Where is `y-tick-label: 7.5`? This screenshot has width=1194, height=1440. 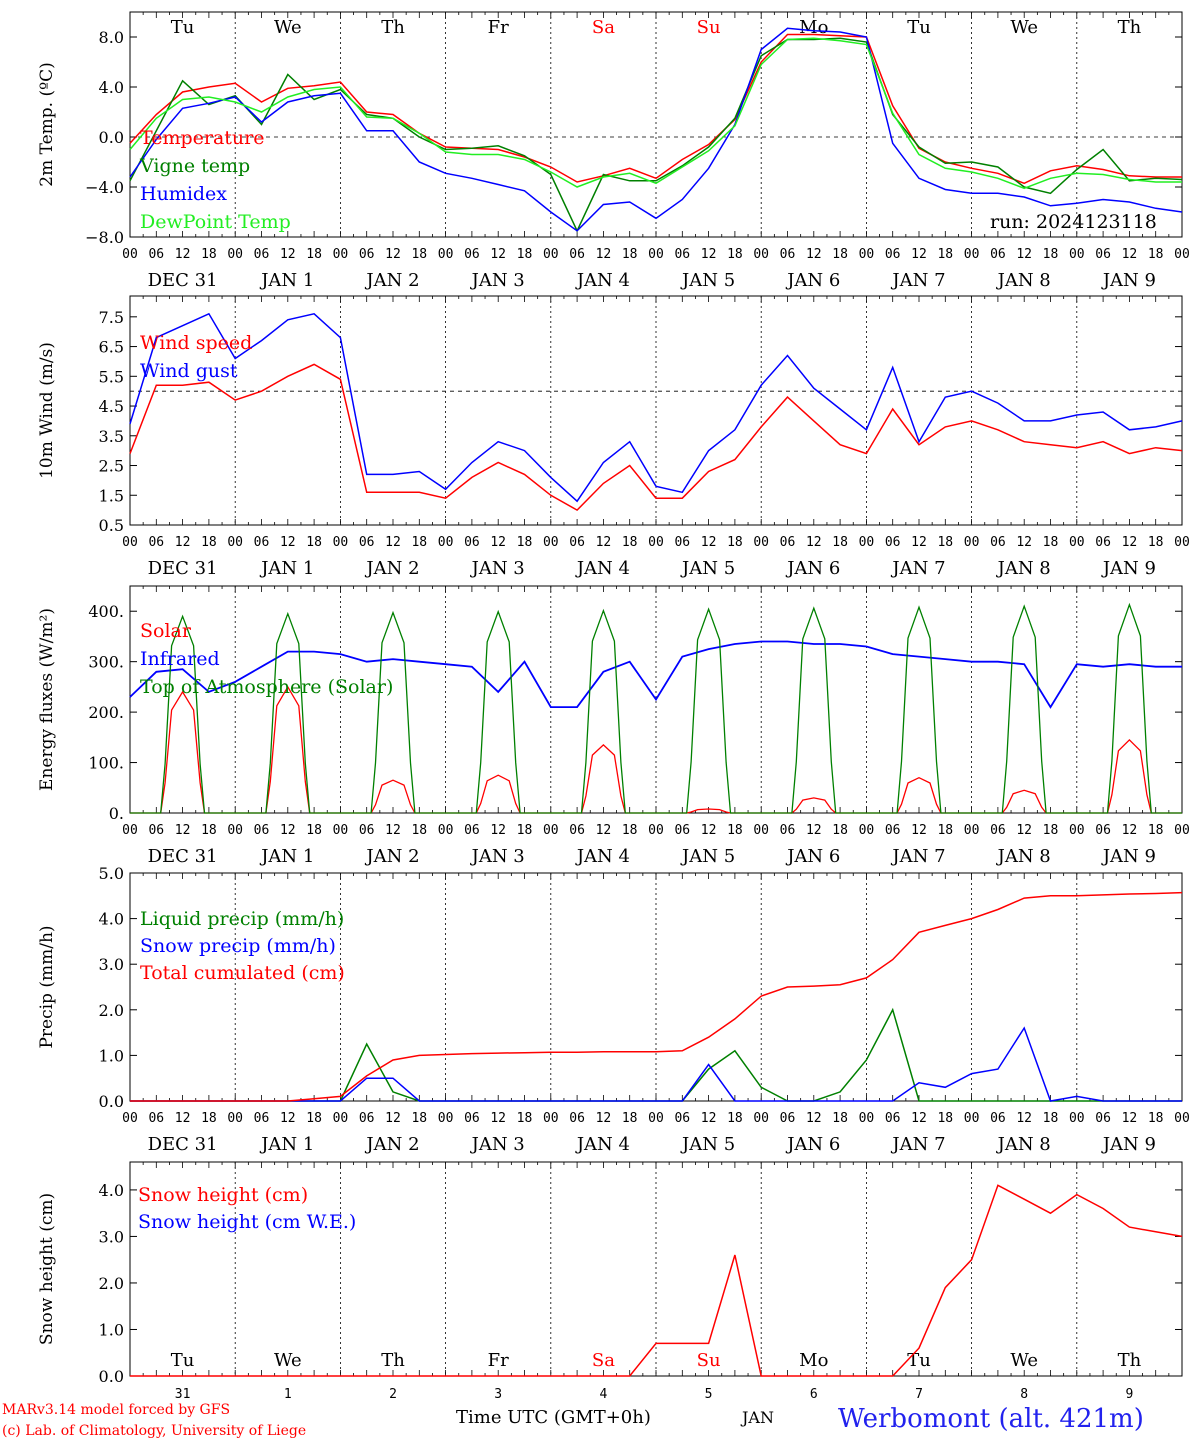 y-tick-label: 7.5 is located at coordinates (111, 317).